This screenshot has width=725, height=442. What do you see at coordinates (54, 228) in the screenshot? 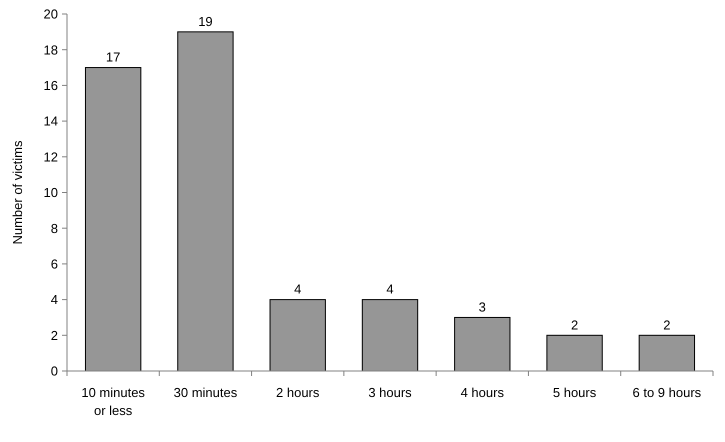
I see `y-tick-label: 8` at bounding box center [54, 228].